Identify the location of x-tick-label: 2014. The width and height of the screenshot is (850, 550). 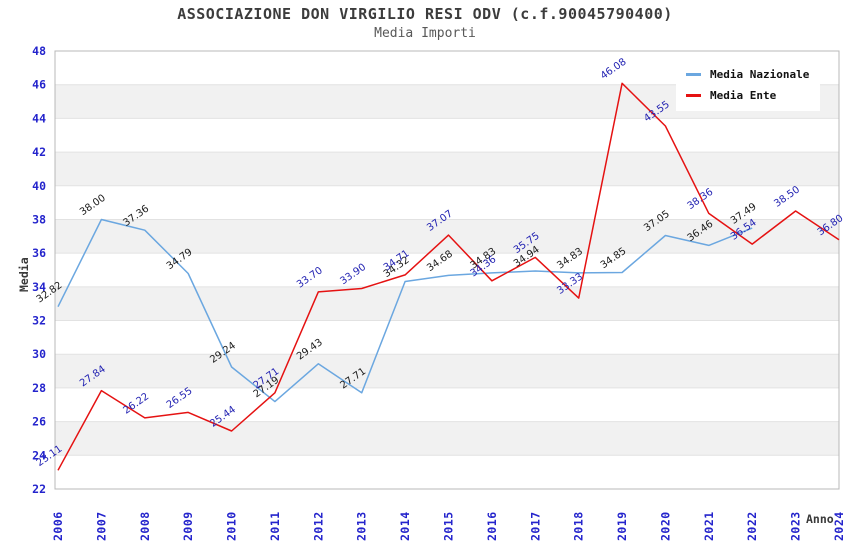
(405, 526).